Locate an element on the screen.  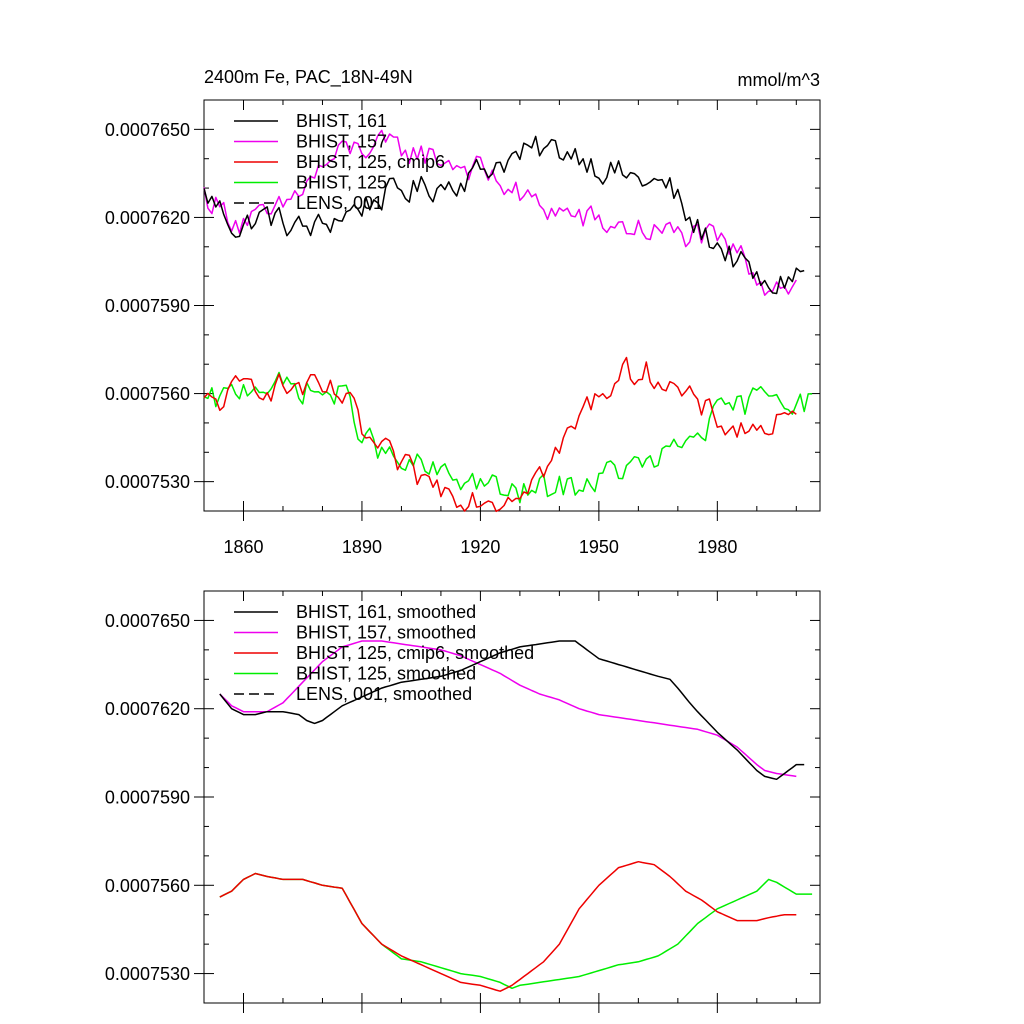
legend-label: BHIST, 157 is located at coordinates (341, 142).